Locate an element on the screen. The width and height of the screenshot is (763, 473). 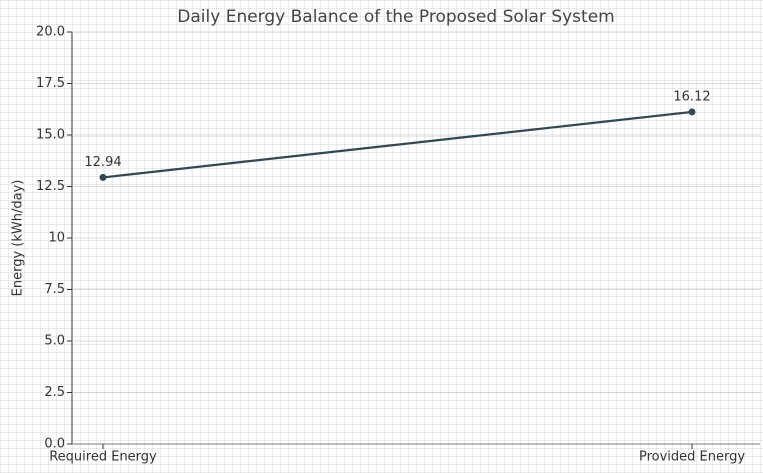
line is located at coordinates (397, 144).